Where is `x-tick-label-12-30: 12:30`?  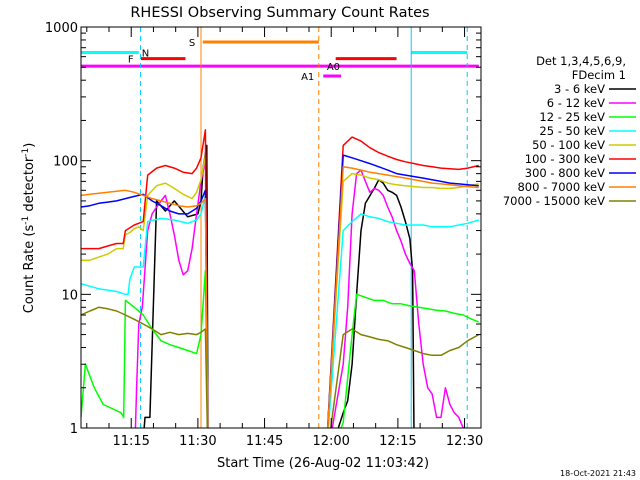 x-tick-label-12-30: 12:30 is located at coordinates (464, 441).